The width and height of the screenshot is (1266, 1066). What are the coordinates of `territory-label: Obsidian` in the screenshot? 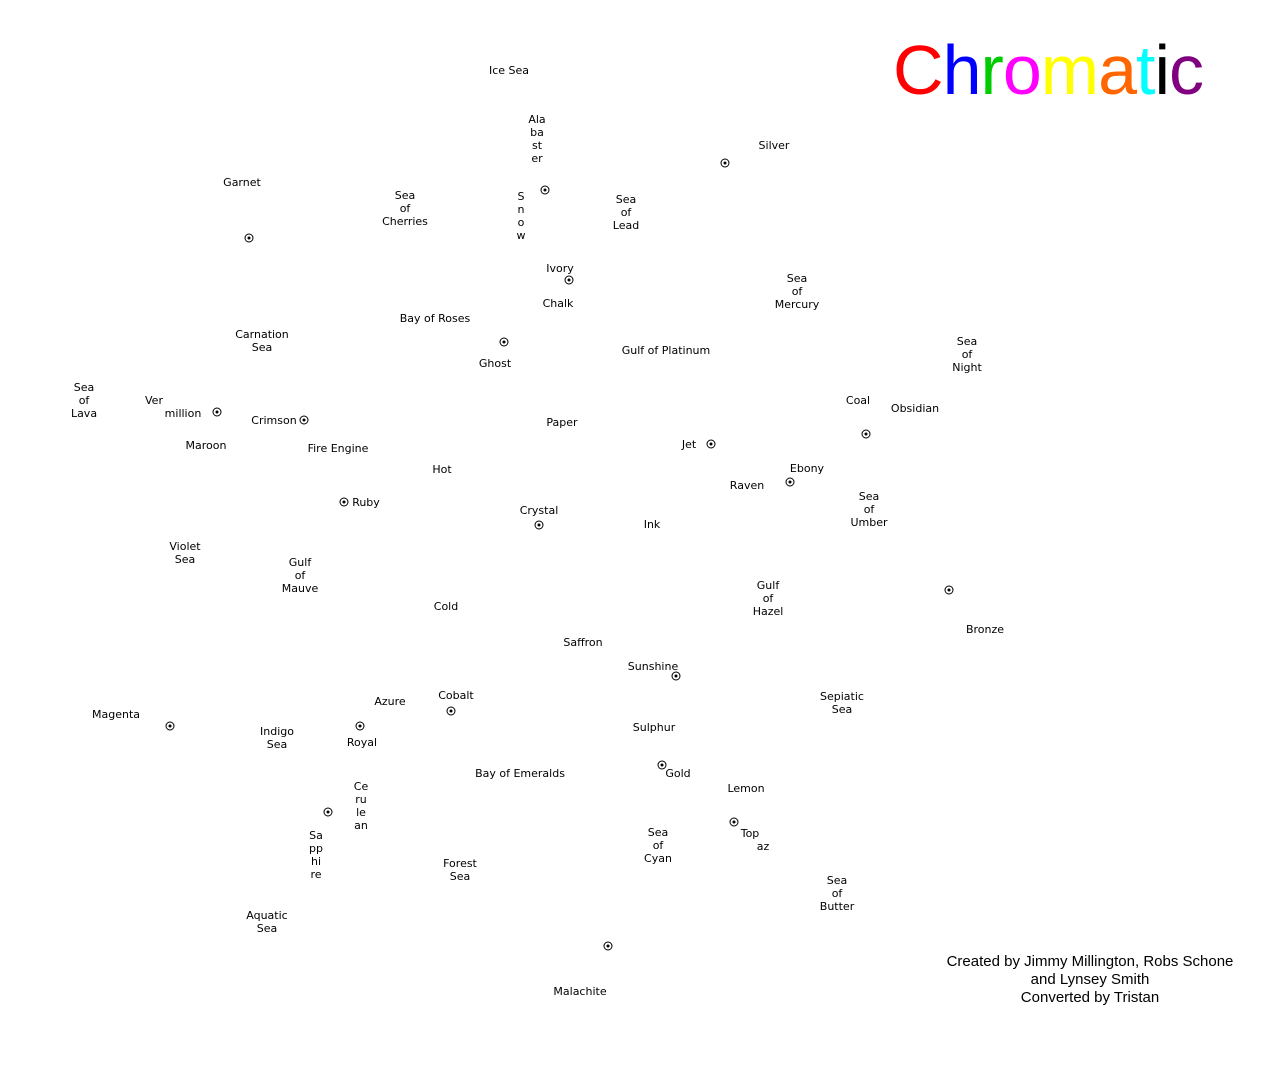 It's located at (915, 408).